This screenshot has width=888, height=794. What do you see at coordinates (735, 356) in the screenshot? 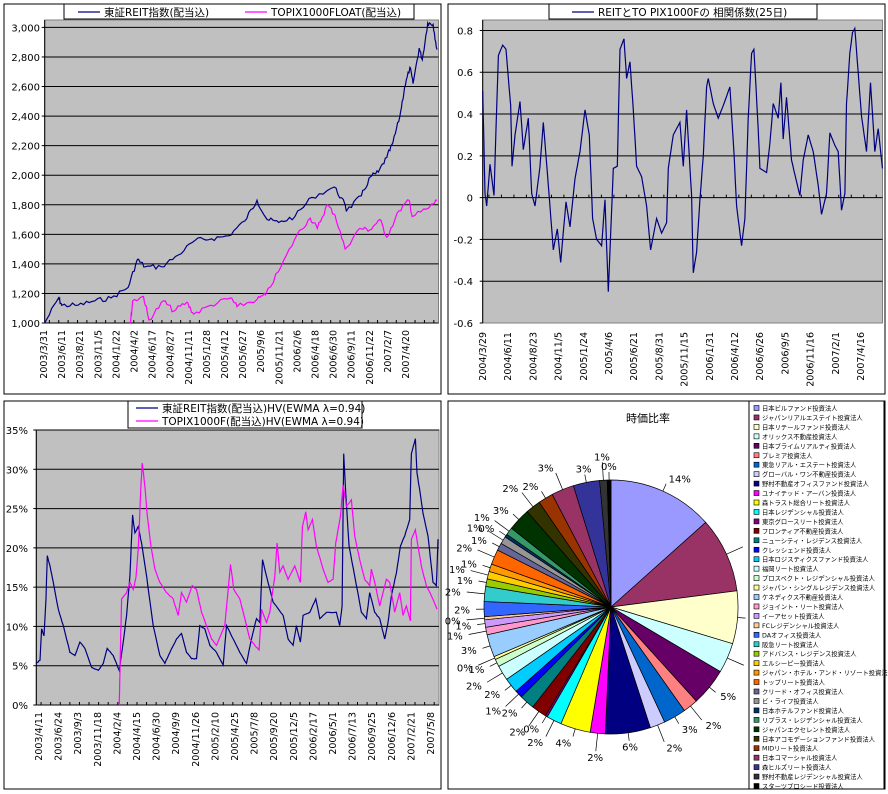
I see `x-tick-label: 2006/4/12` at bounding box center [735, 356].